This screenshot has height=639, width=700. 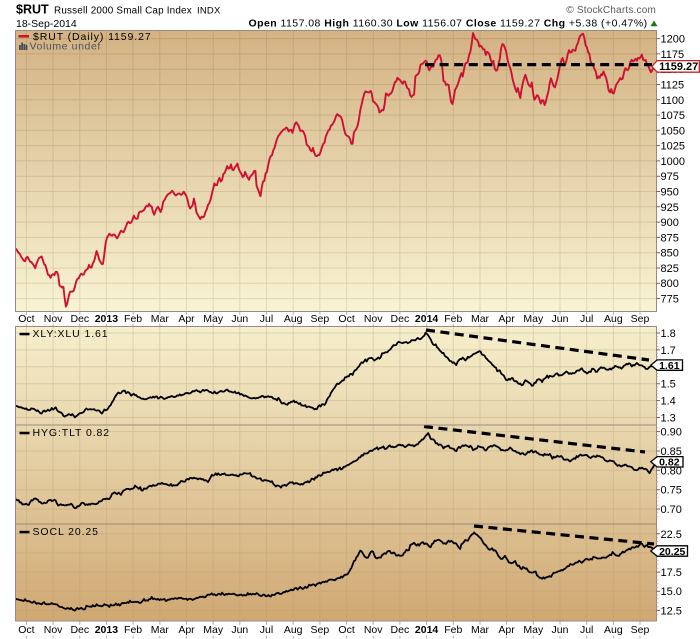 What do you see at coordinates (670, 177) in the screenshot?
I see `svg-text: 975` at bounding box center [670, 177].